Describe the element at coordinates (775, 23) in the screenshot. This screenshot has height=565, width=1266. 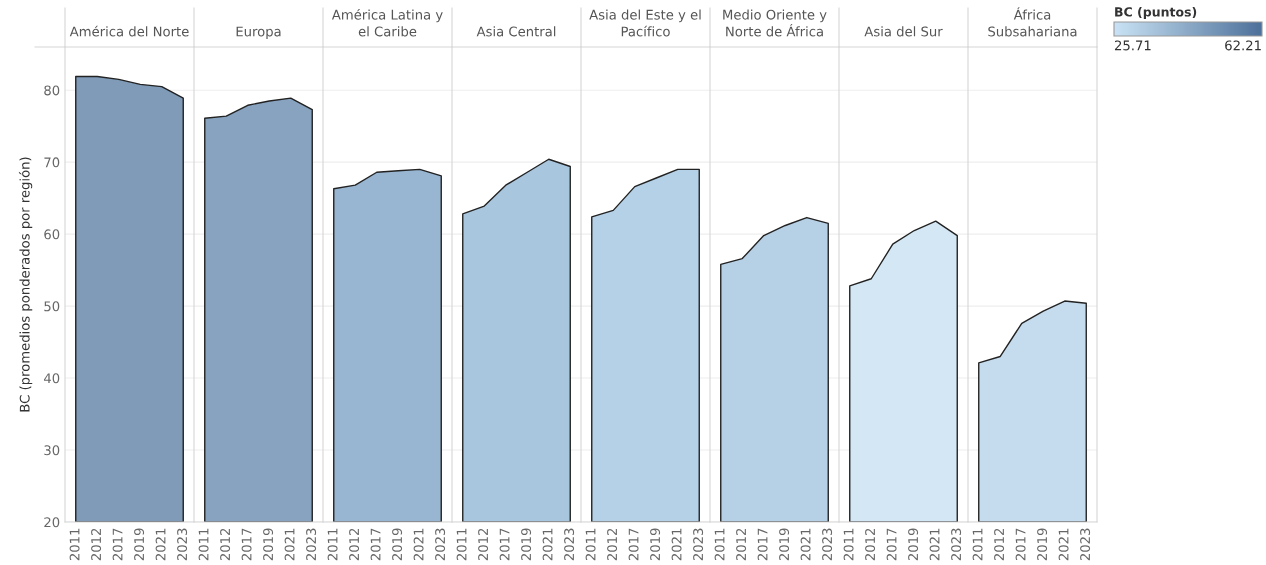
I see `chart-title: Medio Oriente y Norte de África` at that location.